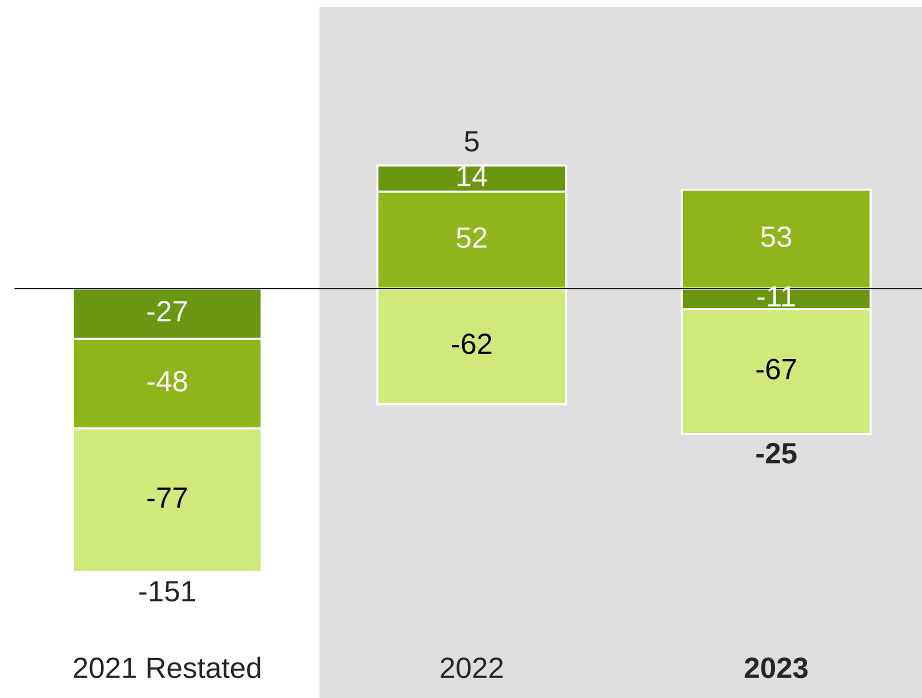  Describe the element at coordinates (471, 141) in the screenshot. I see `total-label: 5` at that location.